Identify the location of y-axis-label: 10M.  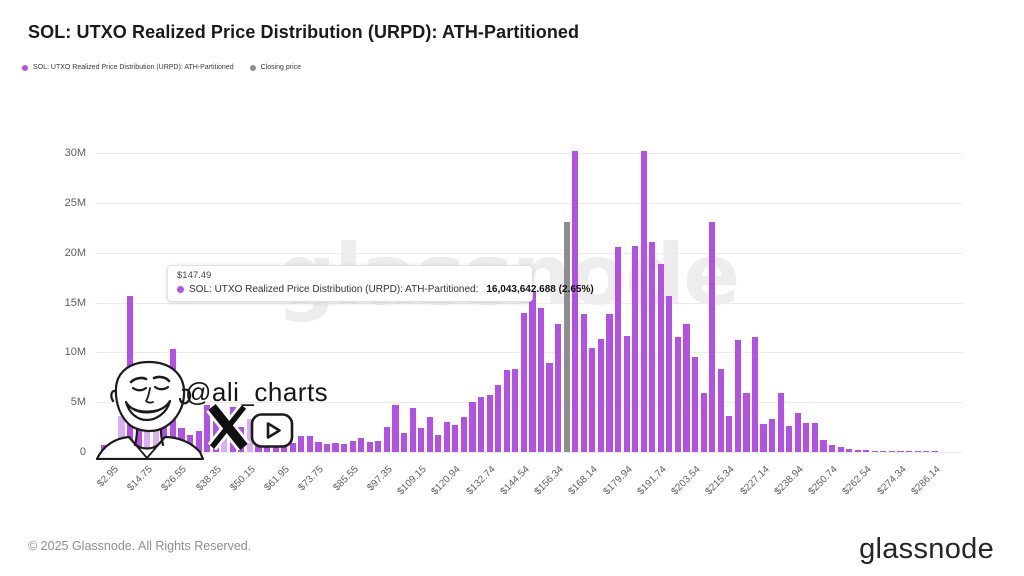
(75, 352).